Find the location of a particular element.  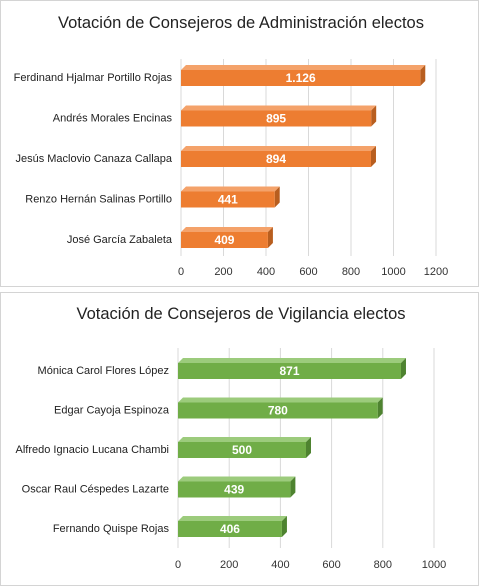

bar-value-label: 894 is located at coordinates (276, 159).